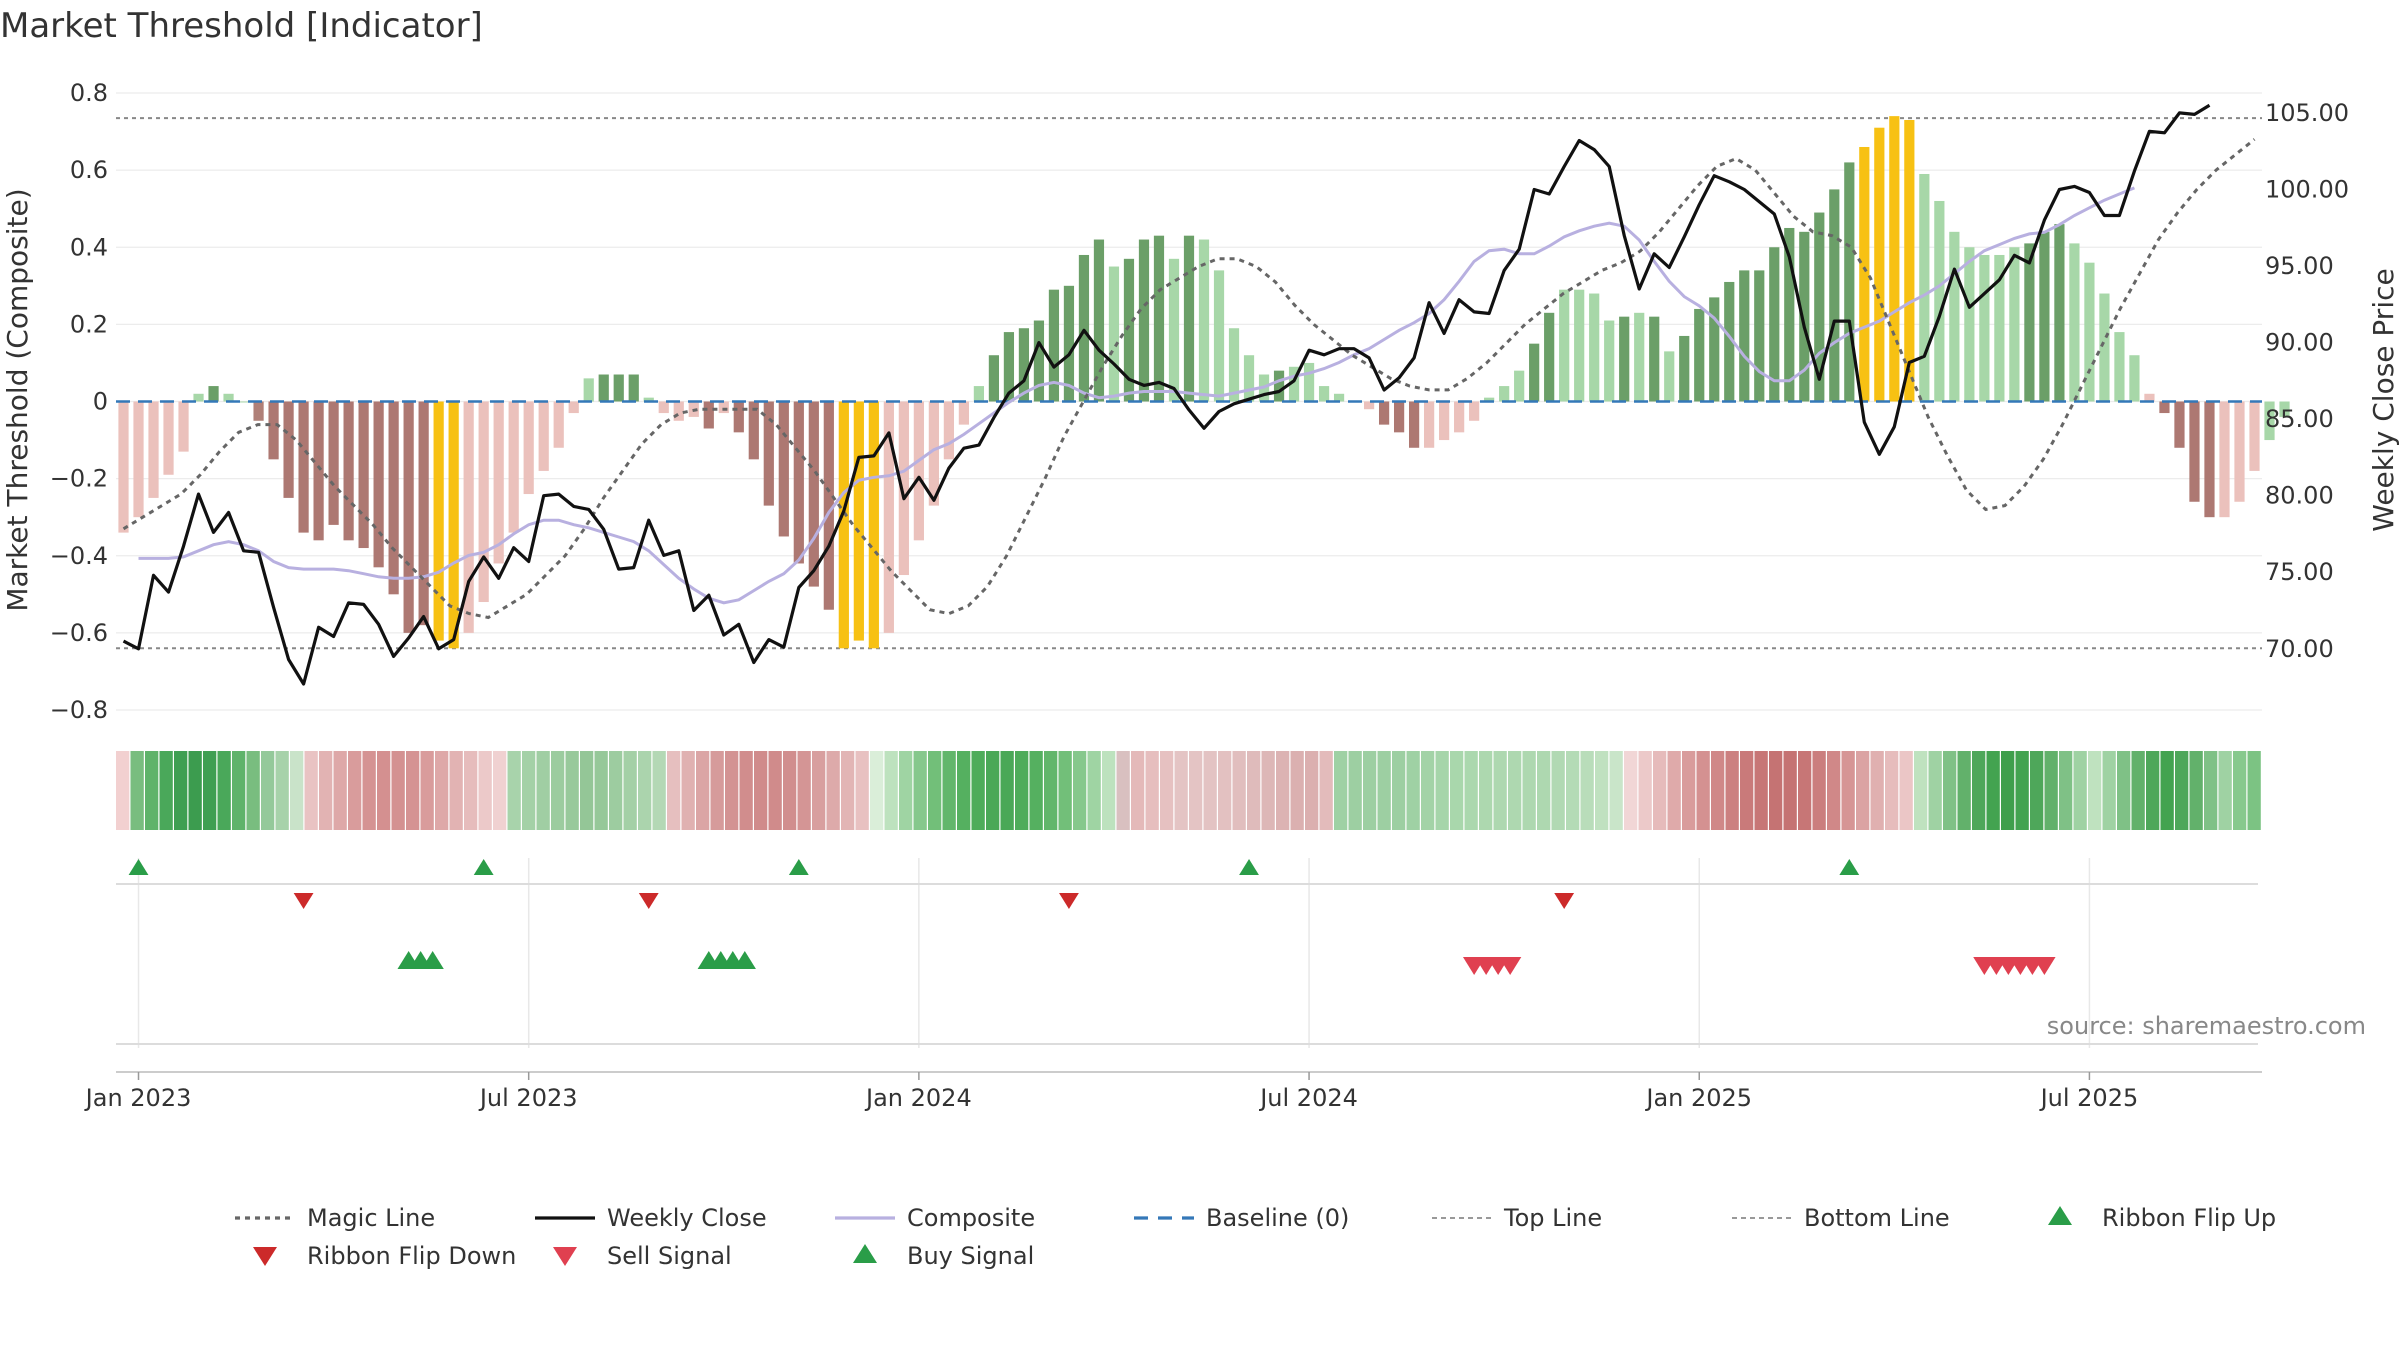 This screenshot has width=2400, height=1350. Describe the element at coordinates (2299, 572) in the screenshot. I see `y-right-tick-label: 75.00` at that location.